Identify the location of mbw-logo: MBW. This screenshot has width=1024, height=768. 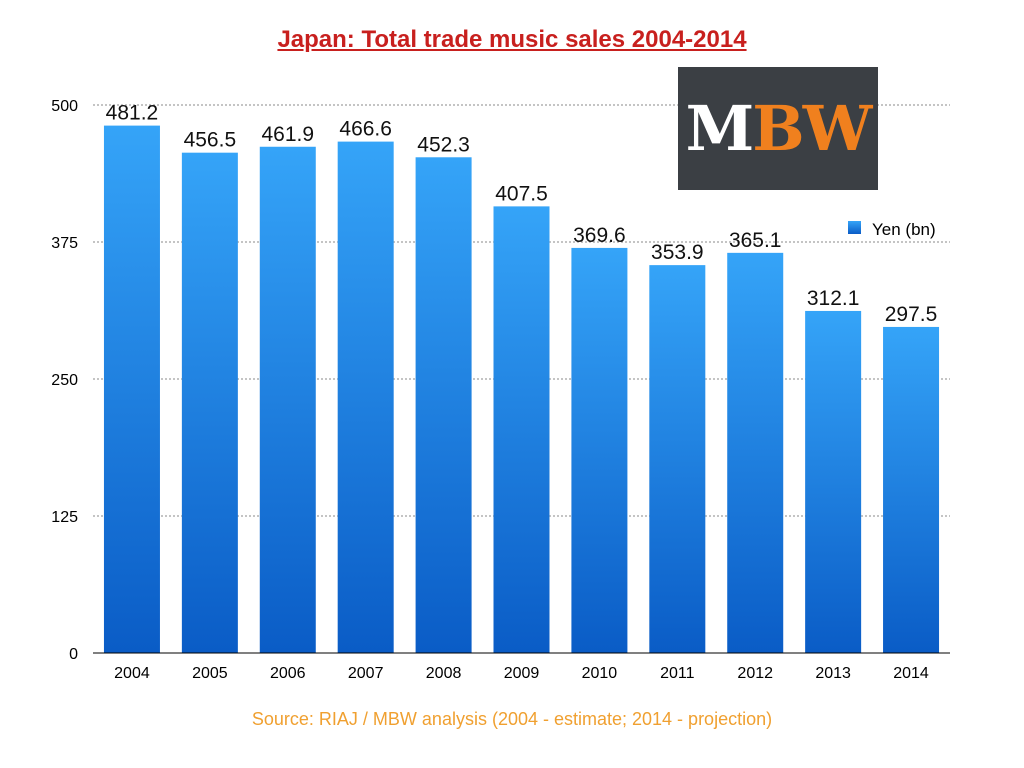
(778, 128).